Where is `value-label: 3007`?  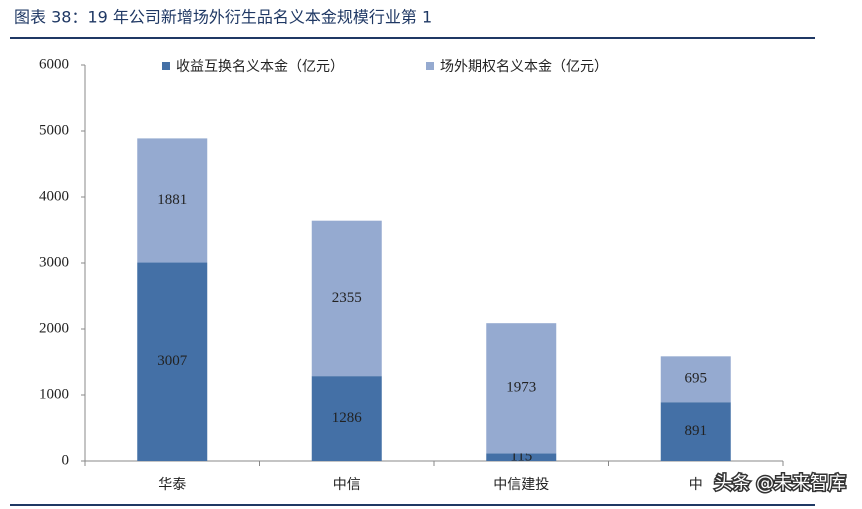 value-label: 3007 is located at coordinates (172, 361).